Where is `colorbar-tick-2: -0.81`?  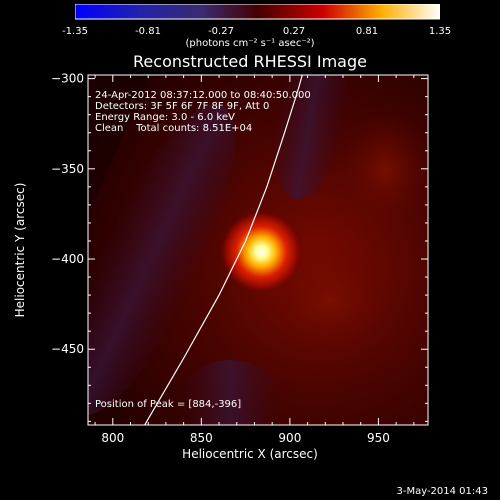 colorbar-tick-2: -0.81 is located at coordinates (148, 31).